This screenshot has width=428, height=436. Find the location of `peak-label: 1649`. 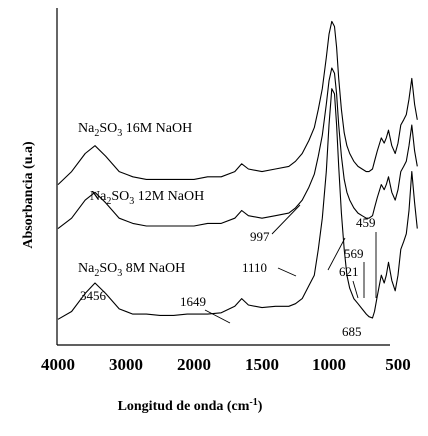

peak-label: 1649 is located at coordinates (193, 301).